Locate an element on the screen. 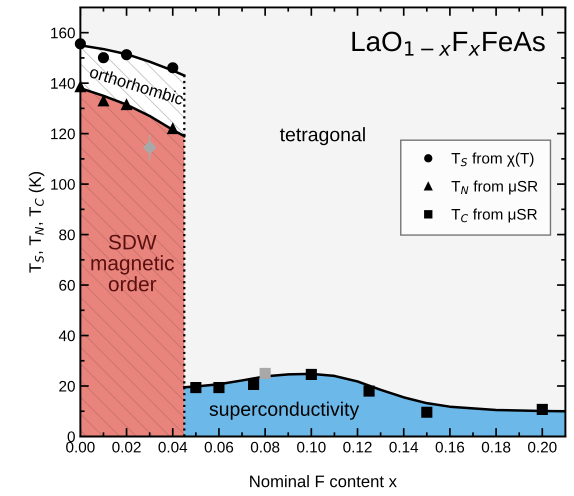 This screenshot has width=574, height=496. y-tick-label: 100 is located at coordinates (63, 184).